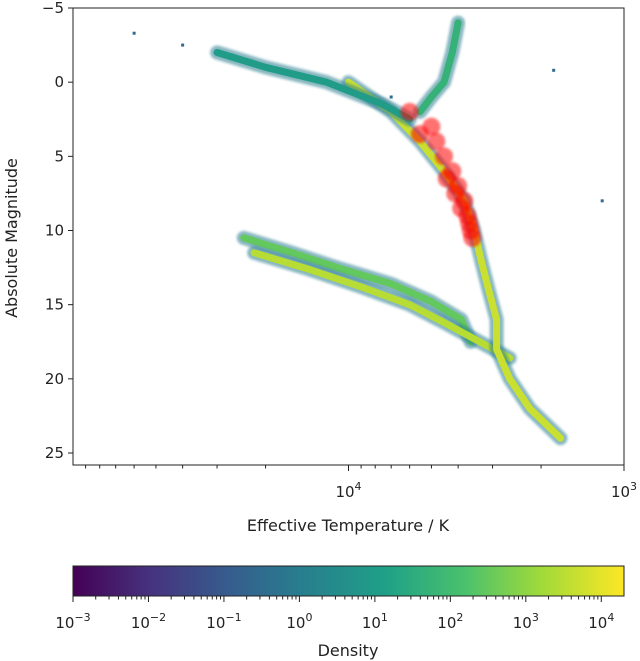 Image resolution: width=640 pixels, height=661 pixels. What do you see at coordinates (54, 231) in the screenshot?
I see `y-tick-label: 10` at bounding box center [54, 231].